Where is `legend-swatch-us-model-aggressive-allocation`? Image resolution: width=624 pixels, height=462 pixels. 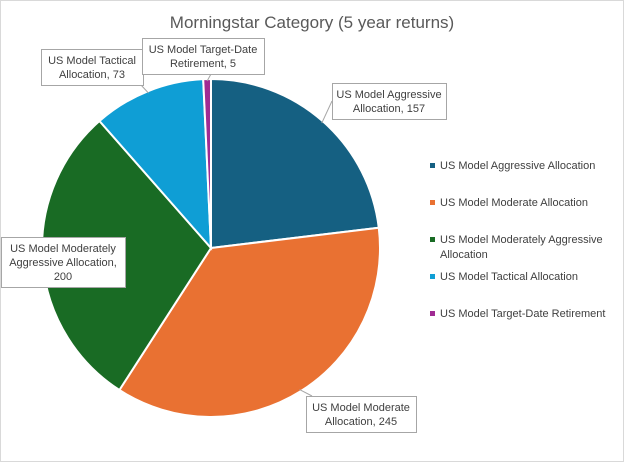
legend-swatch-us-model-aggressive-allocation is located at coordinates (432, 165).